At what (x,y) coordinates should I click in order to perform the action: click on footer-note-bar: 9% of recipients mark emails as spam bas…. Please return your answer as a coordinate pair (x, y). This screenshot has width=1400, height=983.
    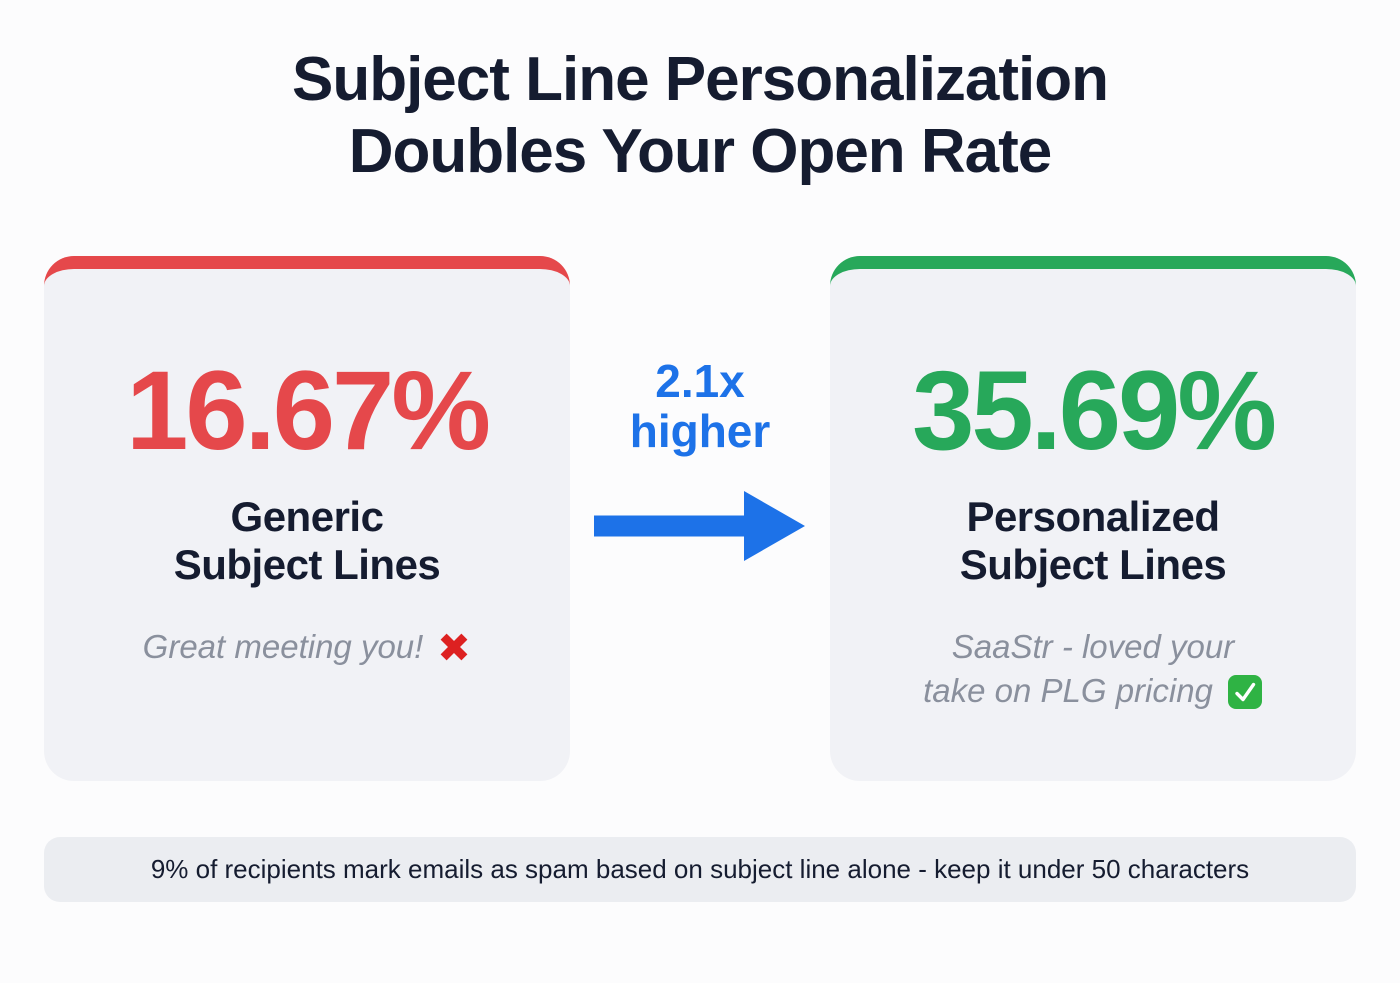
    Looking at the image, I should click on (700, 869).